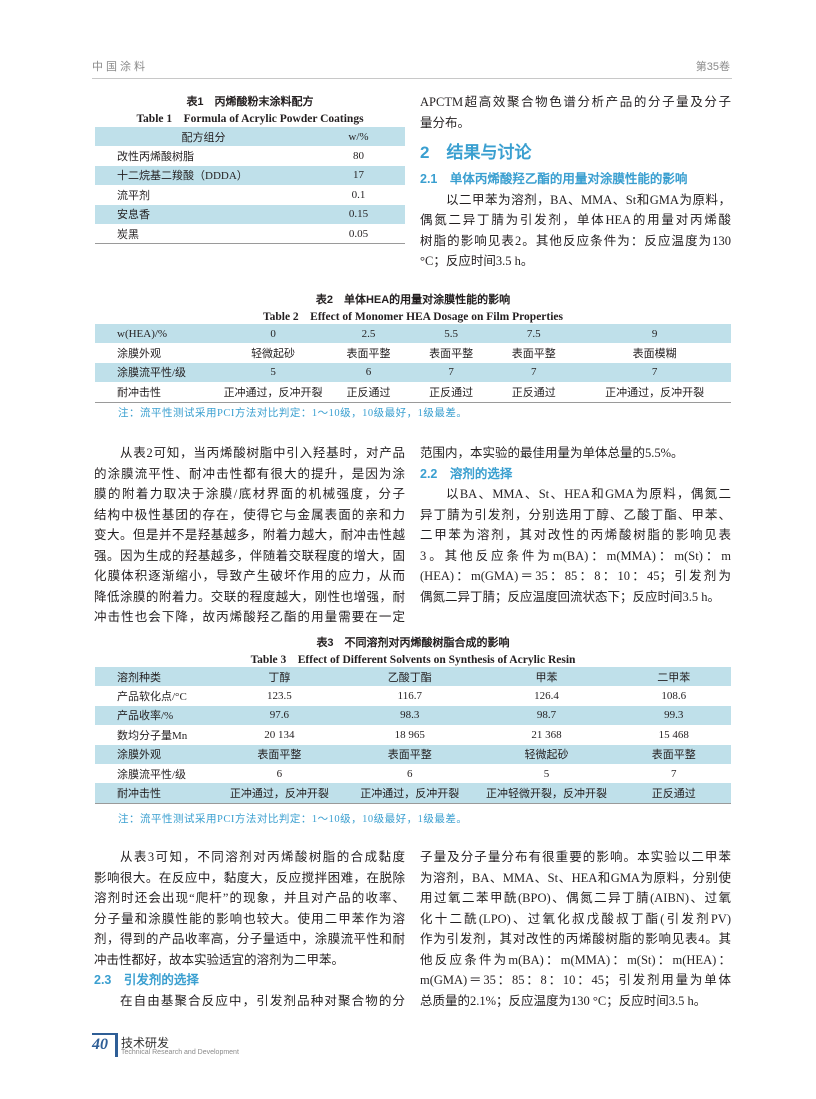 The height and width of the screenshot is (1099, 816). What do you see at coordinates (249, 514) in the screenshot?
I see `text-line: 结构中极性基团的存在，使得它与金属表面的亲和力` at bounding box center [249, 514].